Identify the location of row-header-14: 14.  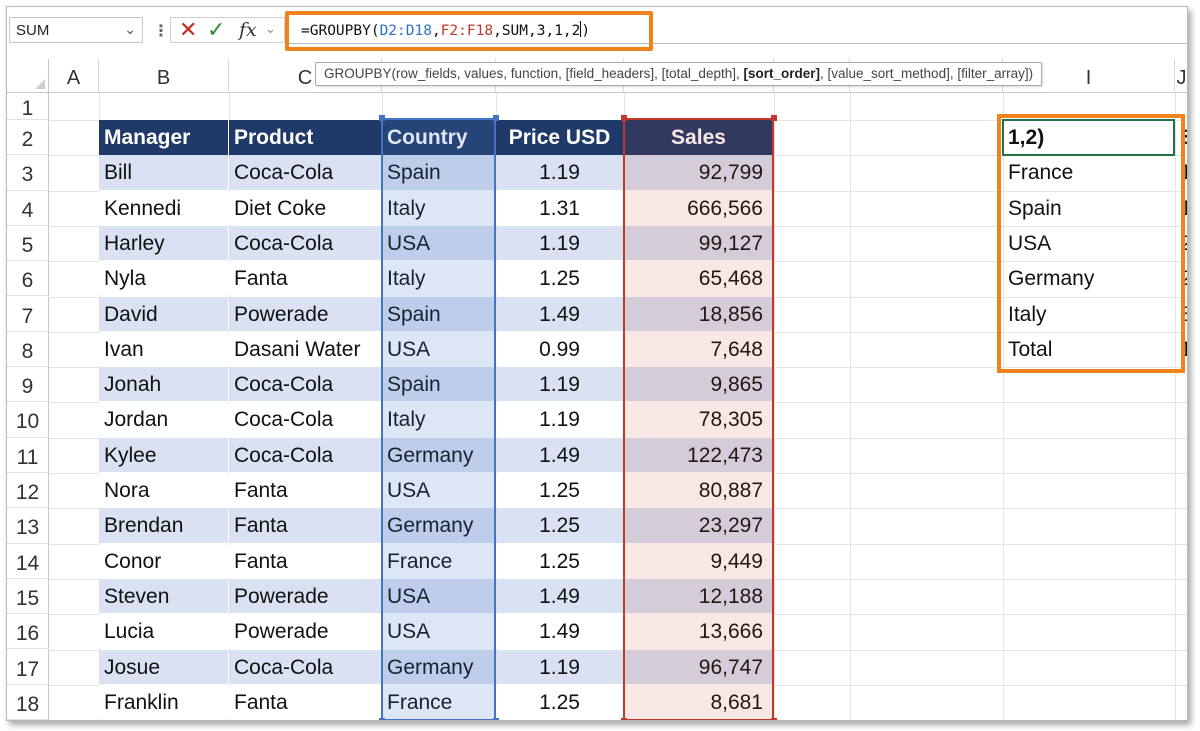
(28, 561).